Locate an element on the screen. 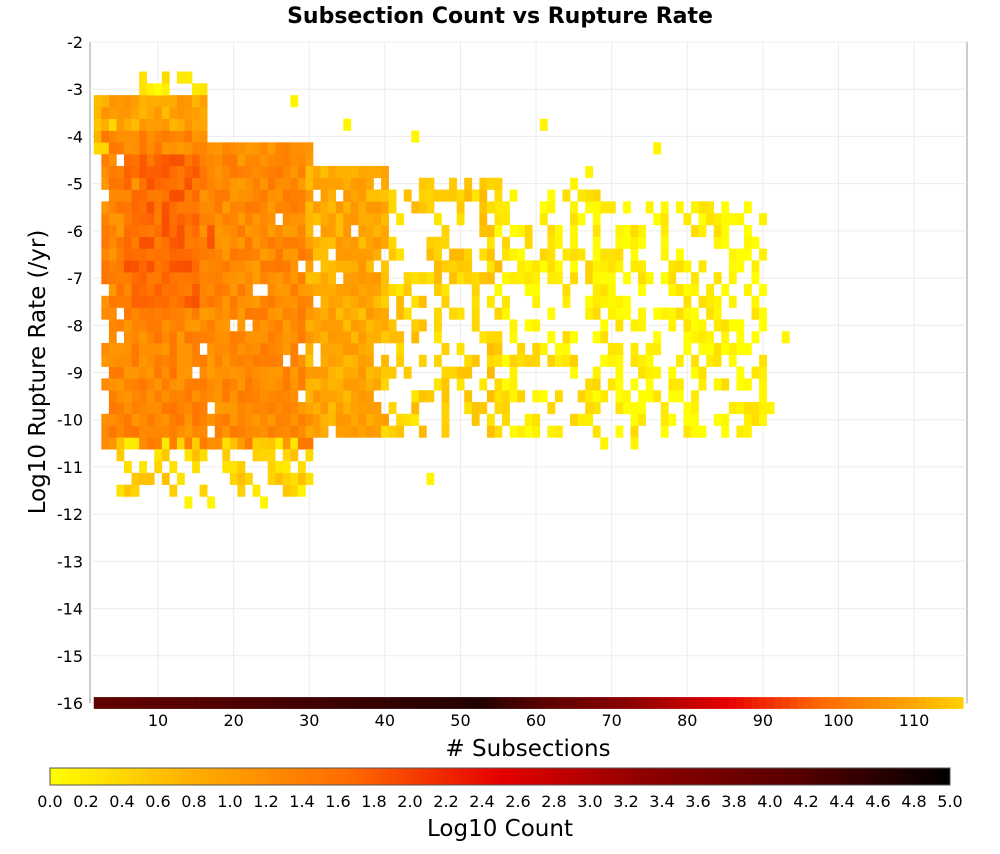 This screenshot has height=854, width=1000. y-tick-label: -4 is located at coordinates (75, 136).